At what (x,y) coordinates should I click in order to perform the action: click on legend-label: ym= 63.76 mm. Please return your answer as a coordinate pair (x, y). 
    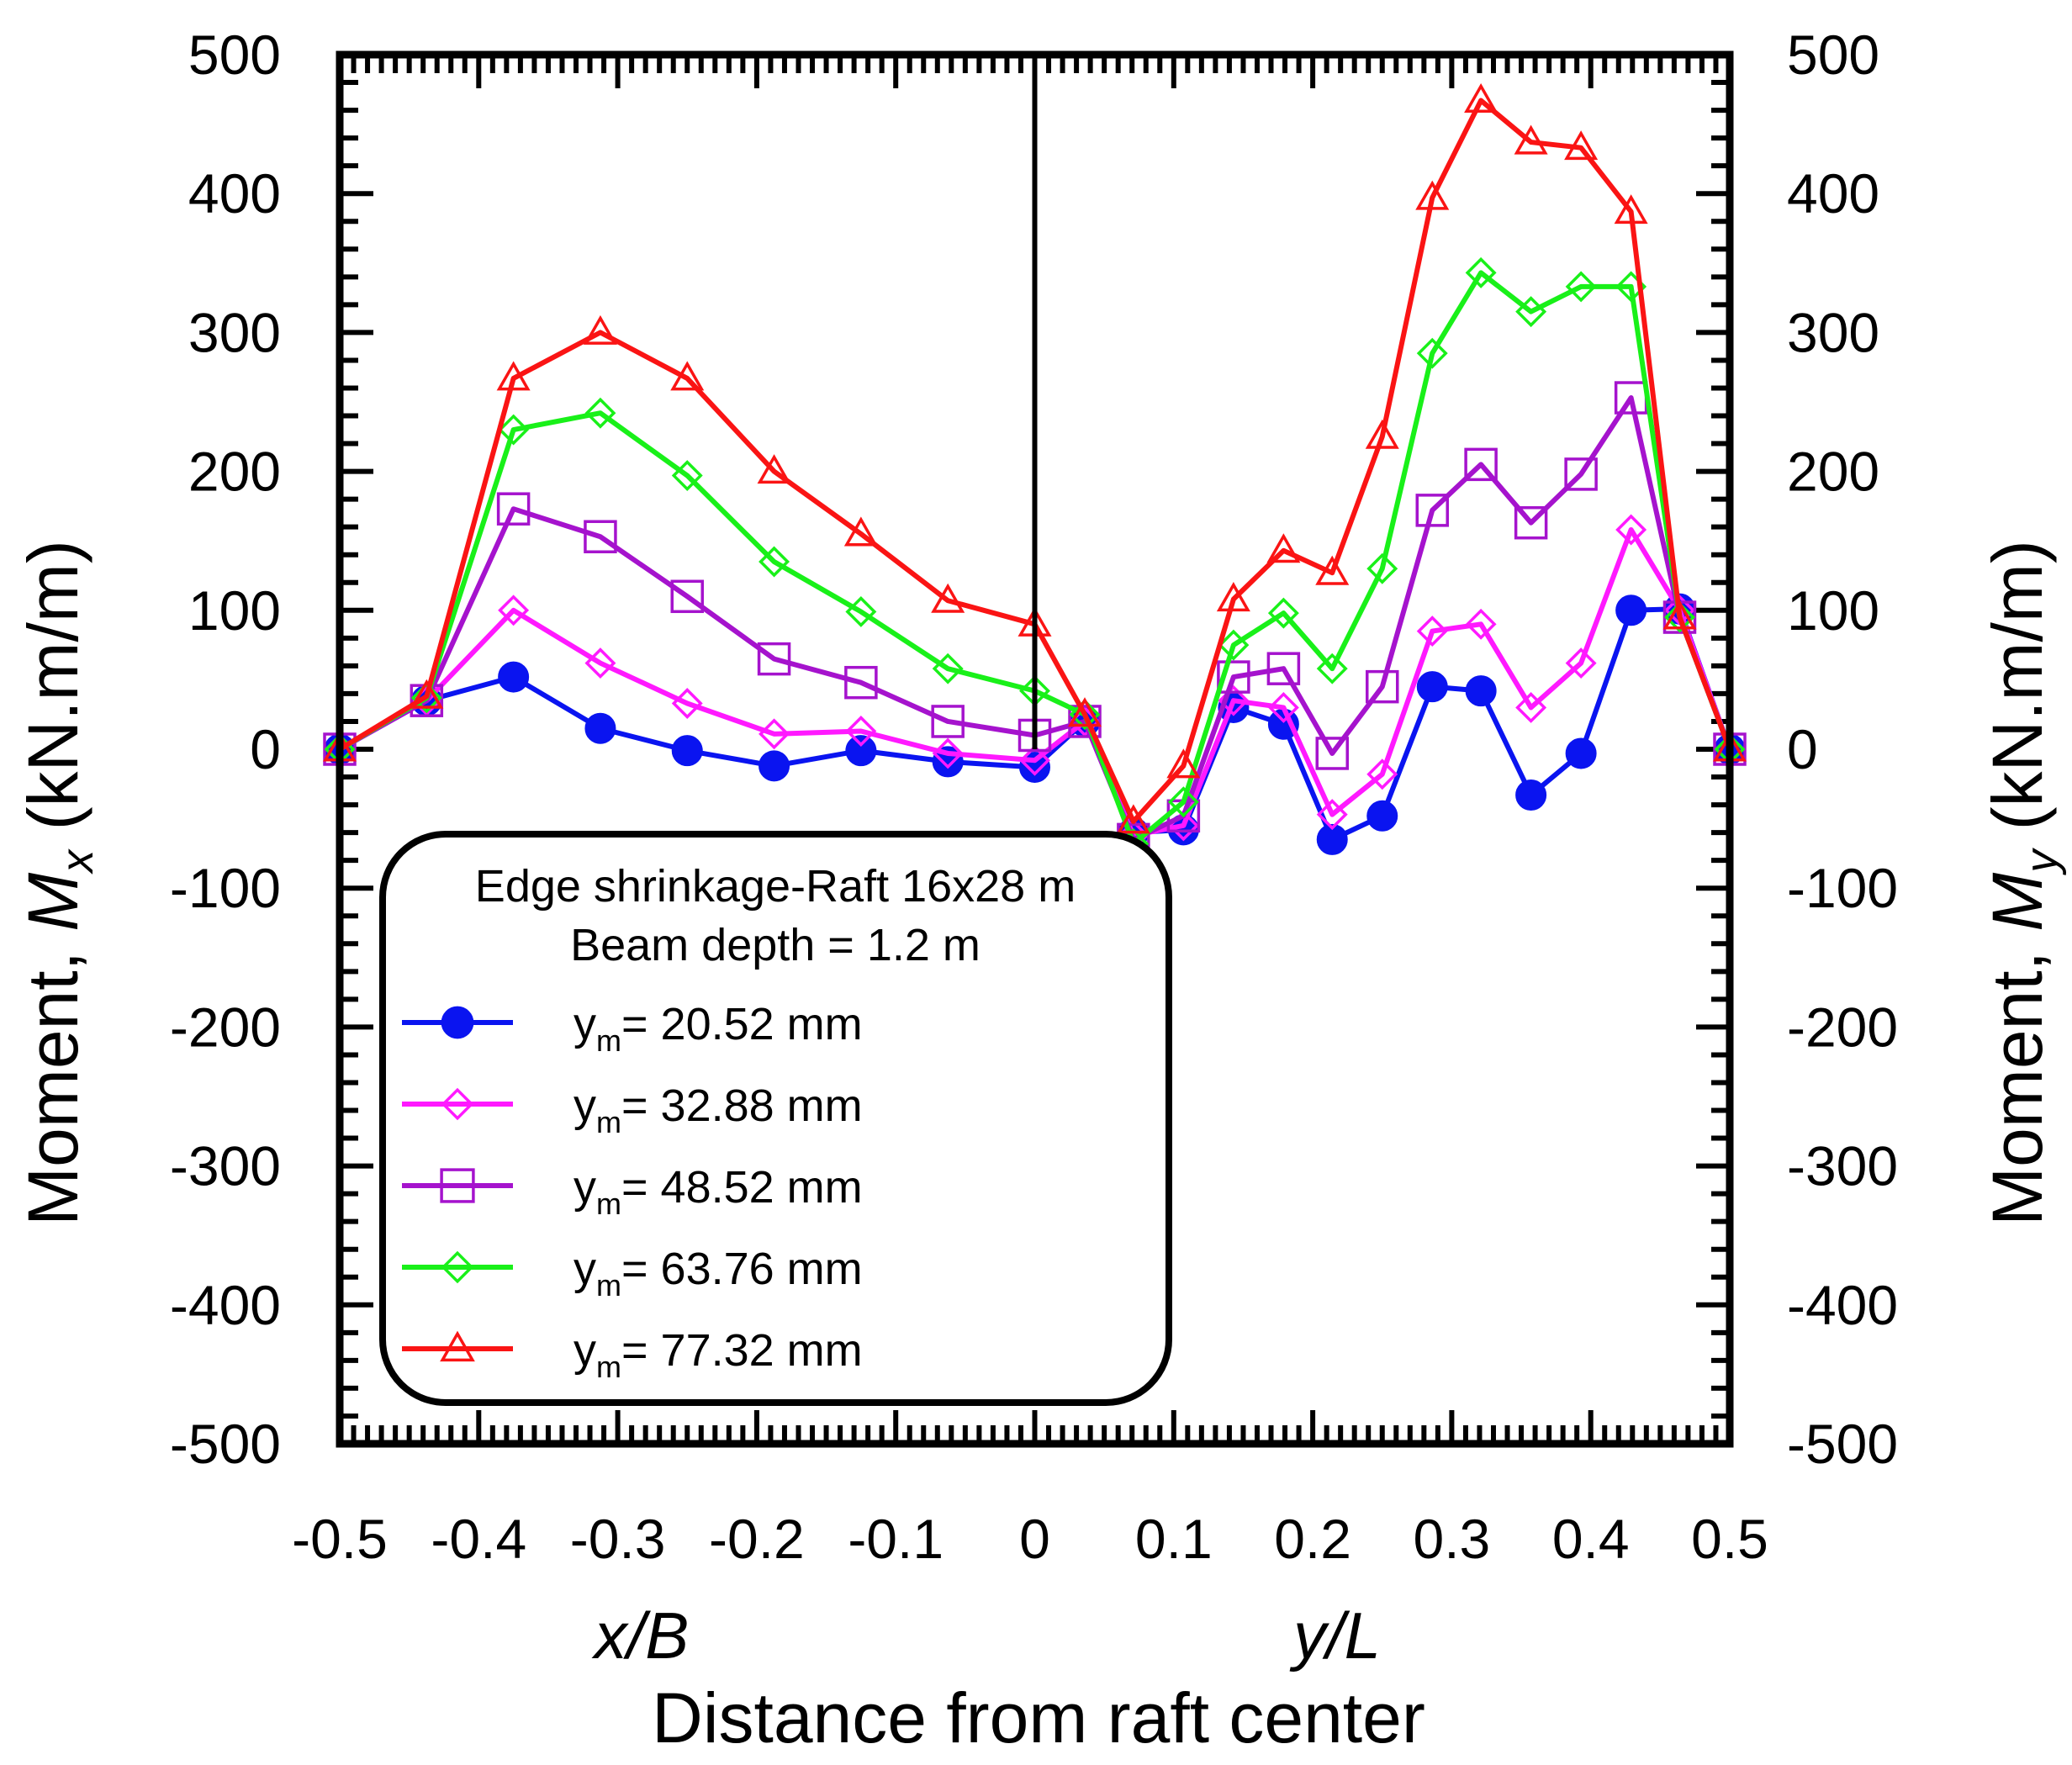
    Looking at the image, I should click on (719, 1273).